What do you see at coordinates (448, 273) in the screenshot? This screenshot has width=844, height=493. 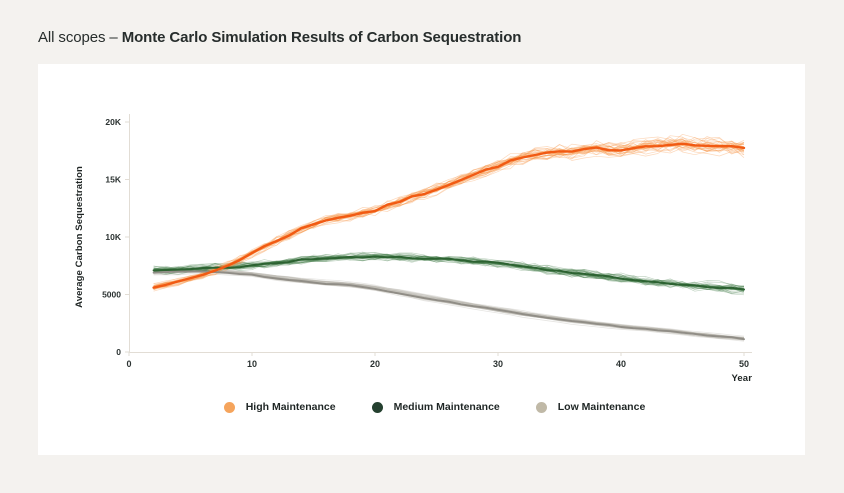 I see `medium-maintenance-mean-line` at bounding box center [448, 273].